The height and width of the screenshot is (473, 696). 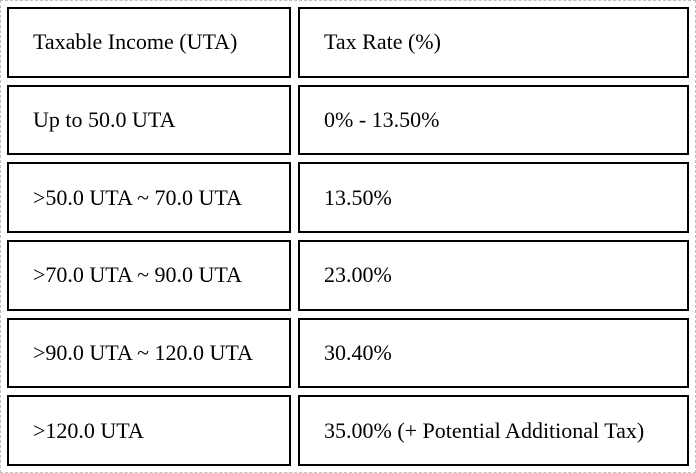 What do you see at coordinates (149, 430) in the screenshot?
I see `income-cell: >120.0 UTA` at bounding box center [149, 430].